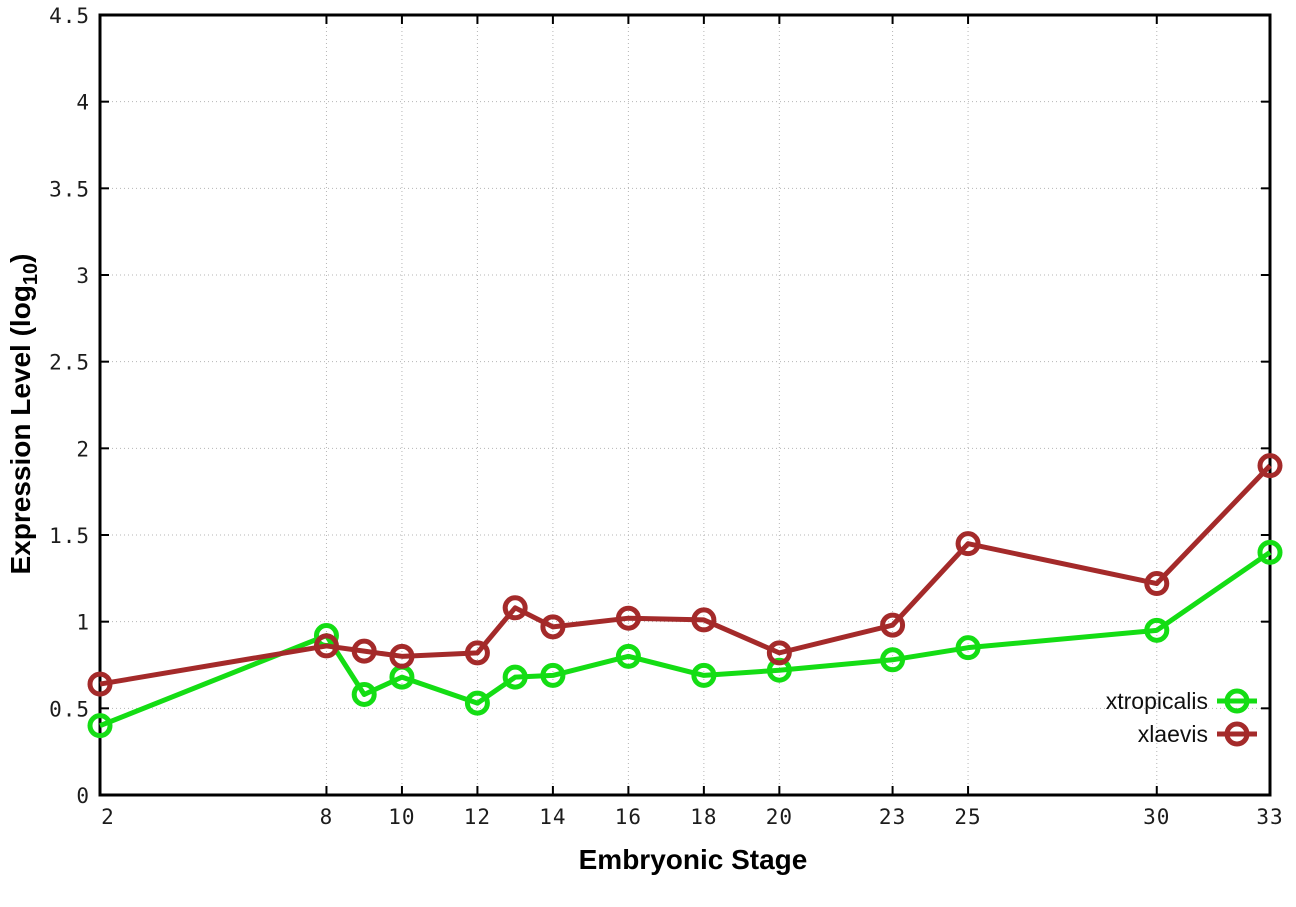 Image resolution: width=1296 pixels, height=907 pixels. Describe the element at coordinates (69, 189) in the screenshot. I see `y-tick-label: 3.5` at that location.